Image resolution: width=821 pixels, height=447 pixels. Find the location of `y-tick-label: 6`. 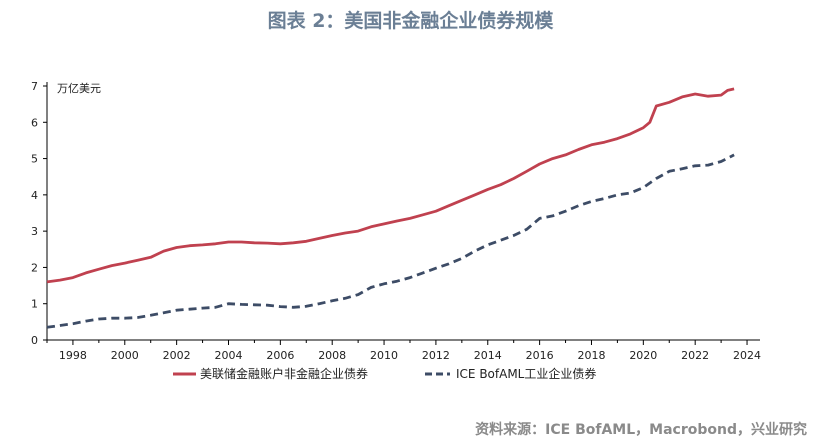

y-tick-label: 6 is located at coordinates (34, 122).